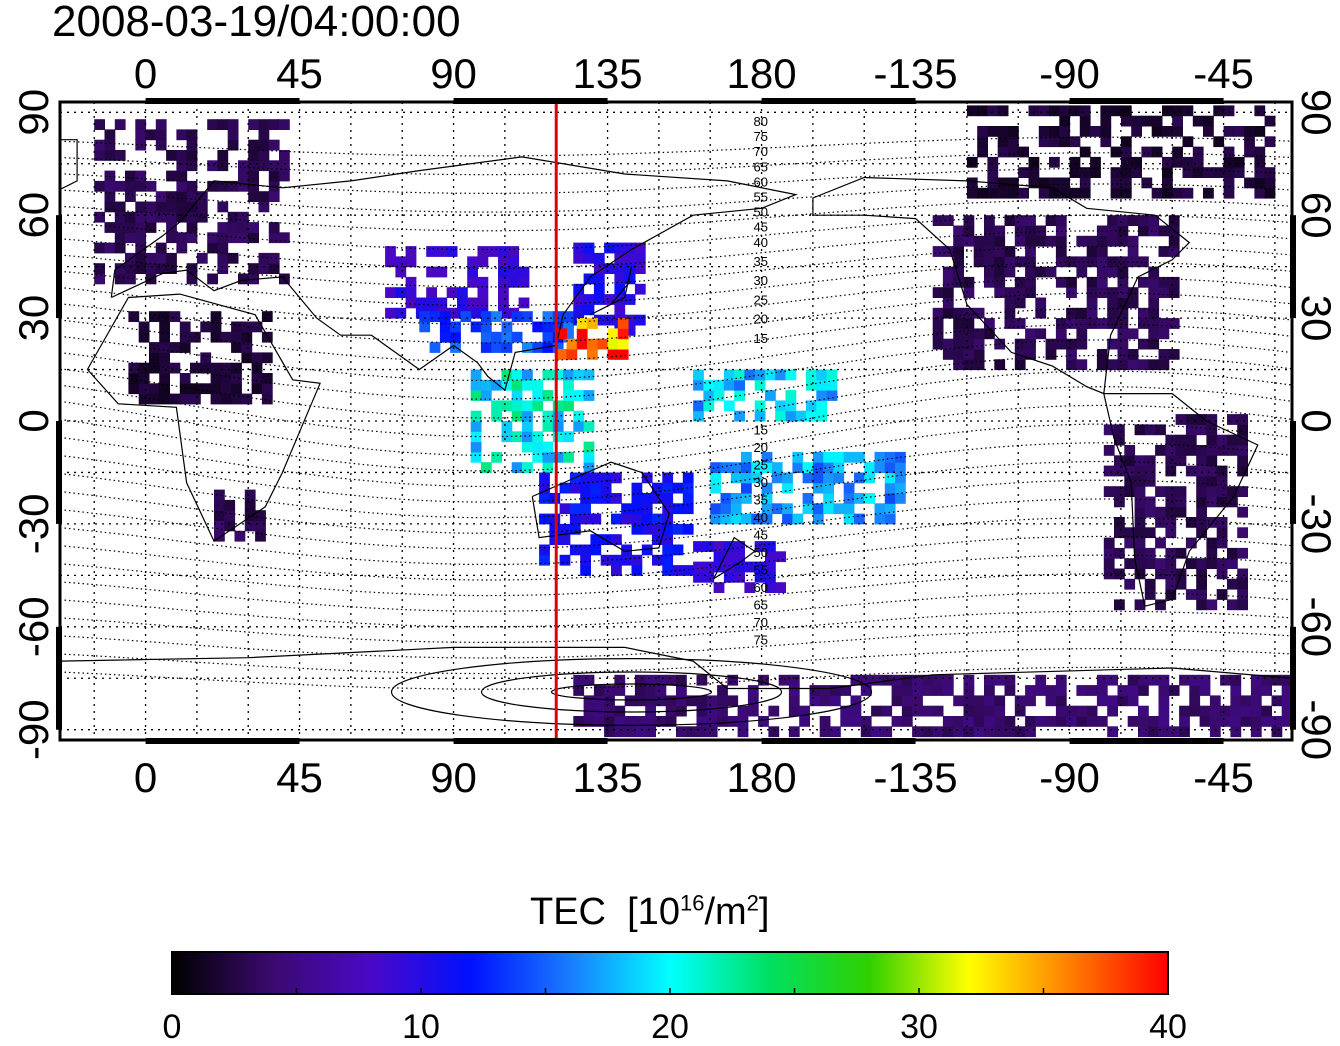 This screenshot has height=1046, width=1340. Describe the element at coordinates (670, 1027) in the screenshot. I see `colorbar-tick-label: 20` at that location.